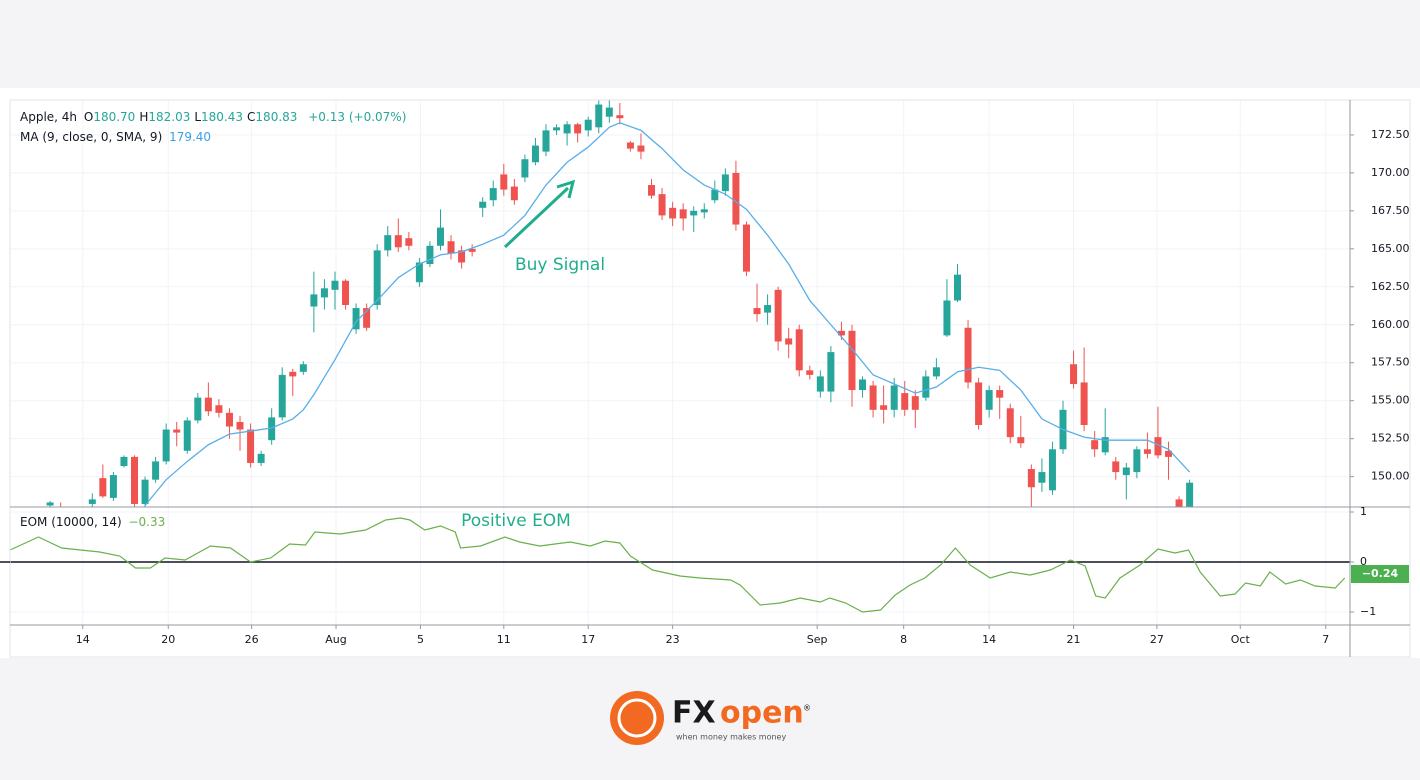 This screenshot has height=780, width=1420. What do you see at coordinates (903, 639) in the screenshot?
I see `x-tick-label: 8` at bounding box center [903, 639].